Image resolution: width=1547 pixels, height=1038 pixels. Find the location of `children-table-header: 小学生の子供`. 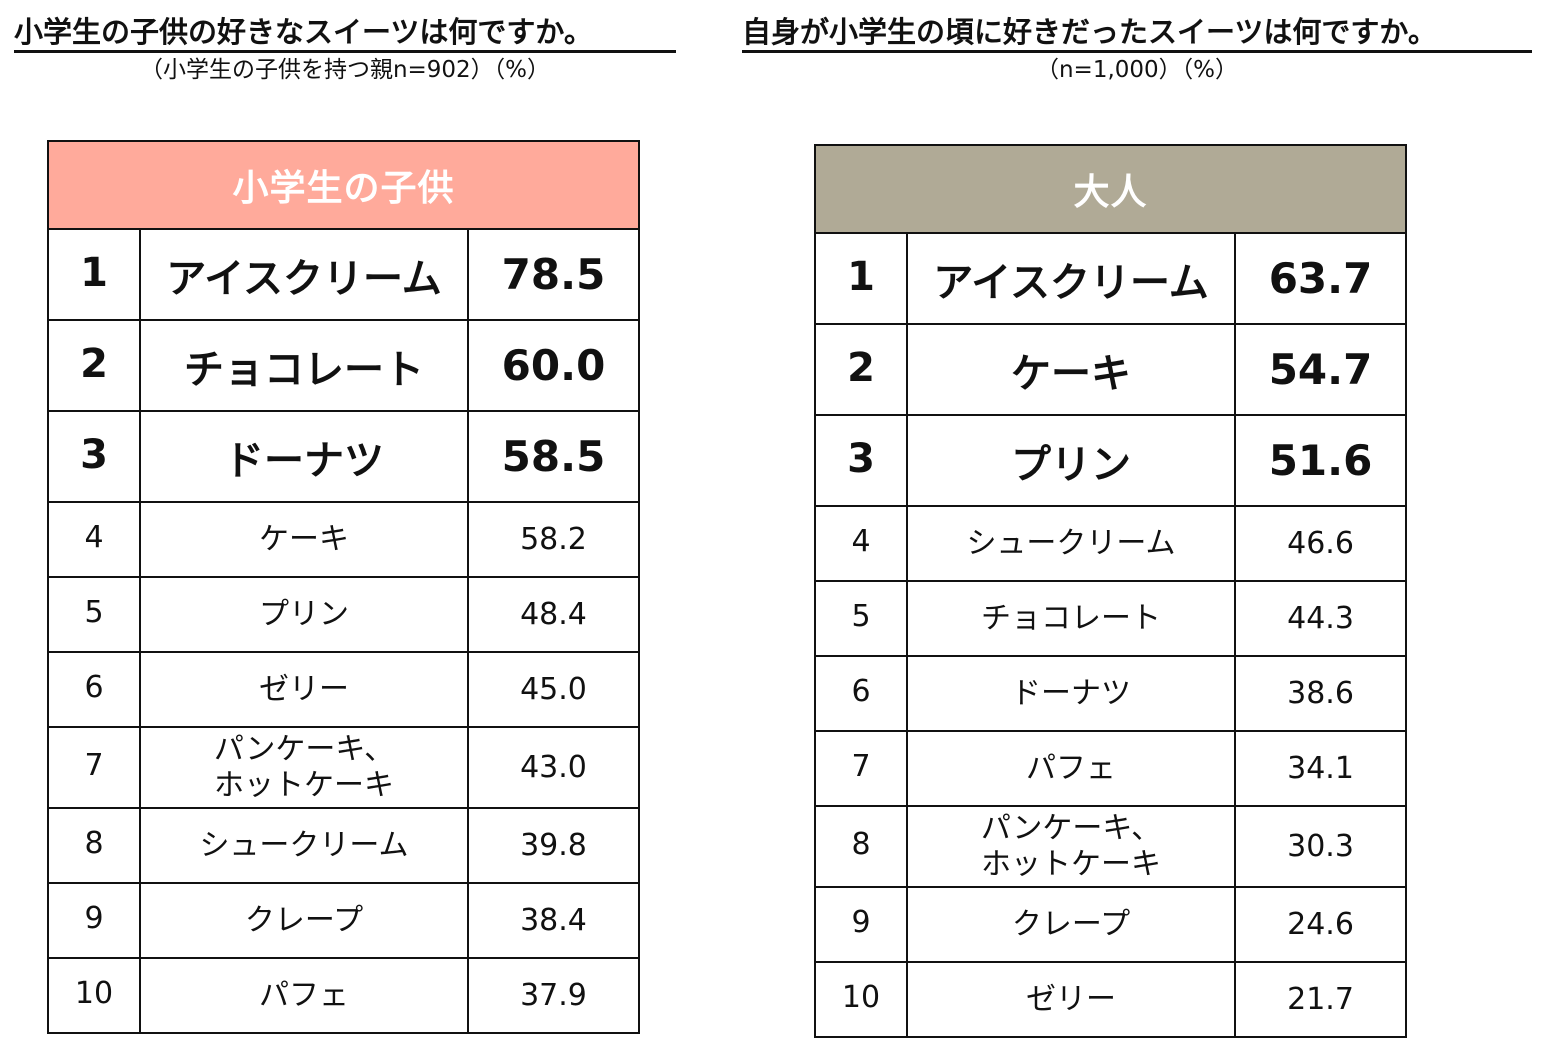

children-table-header: 小学生の子供 is located at coordinates (343, 185).